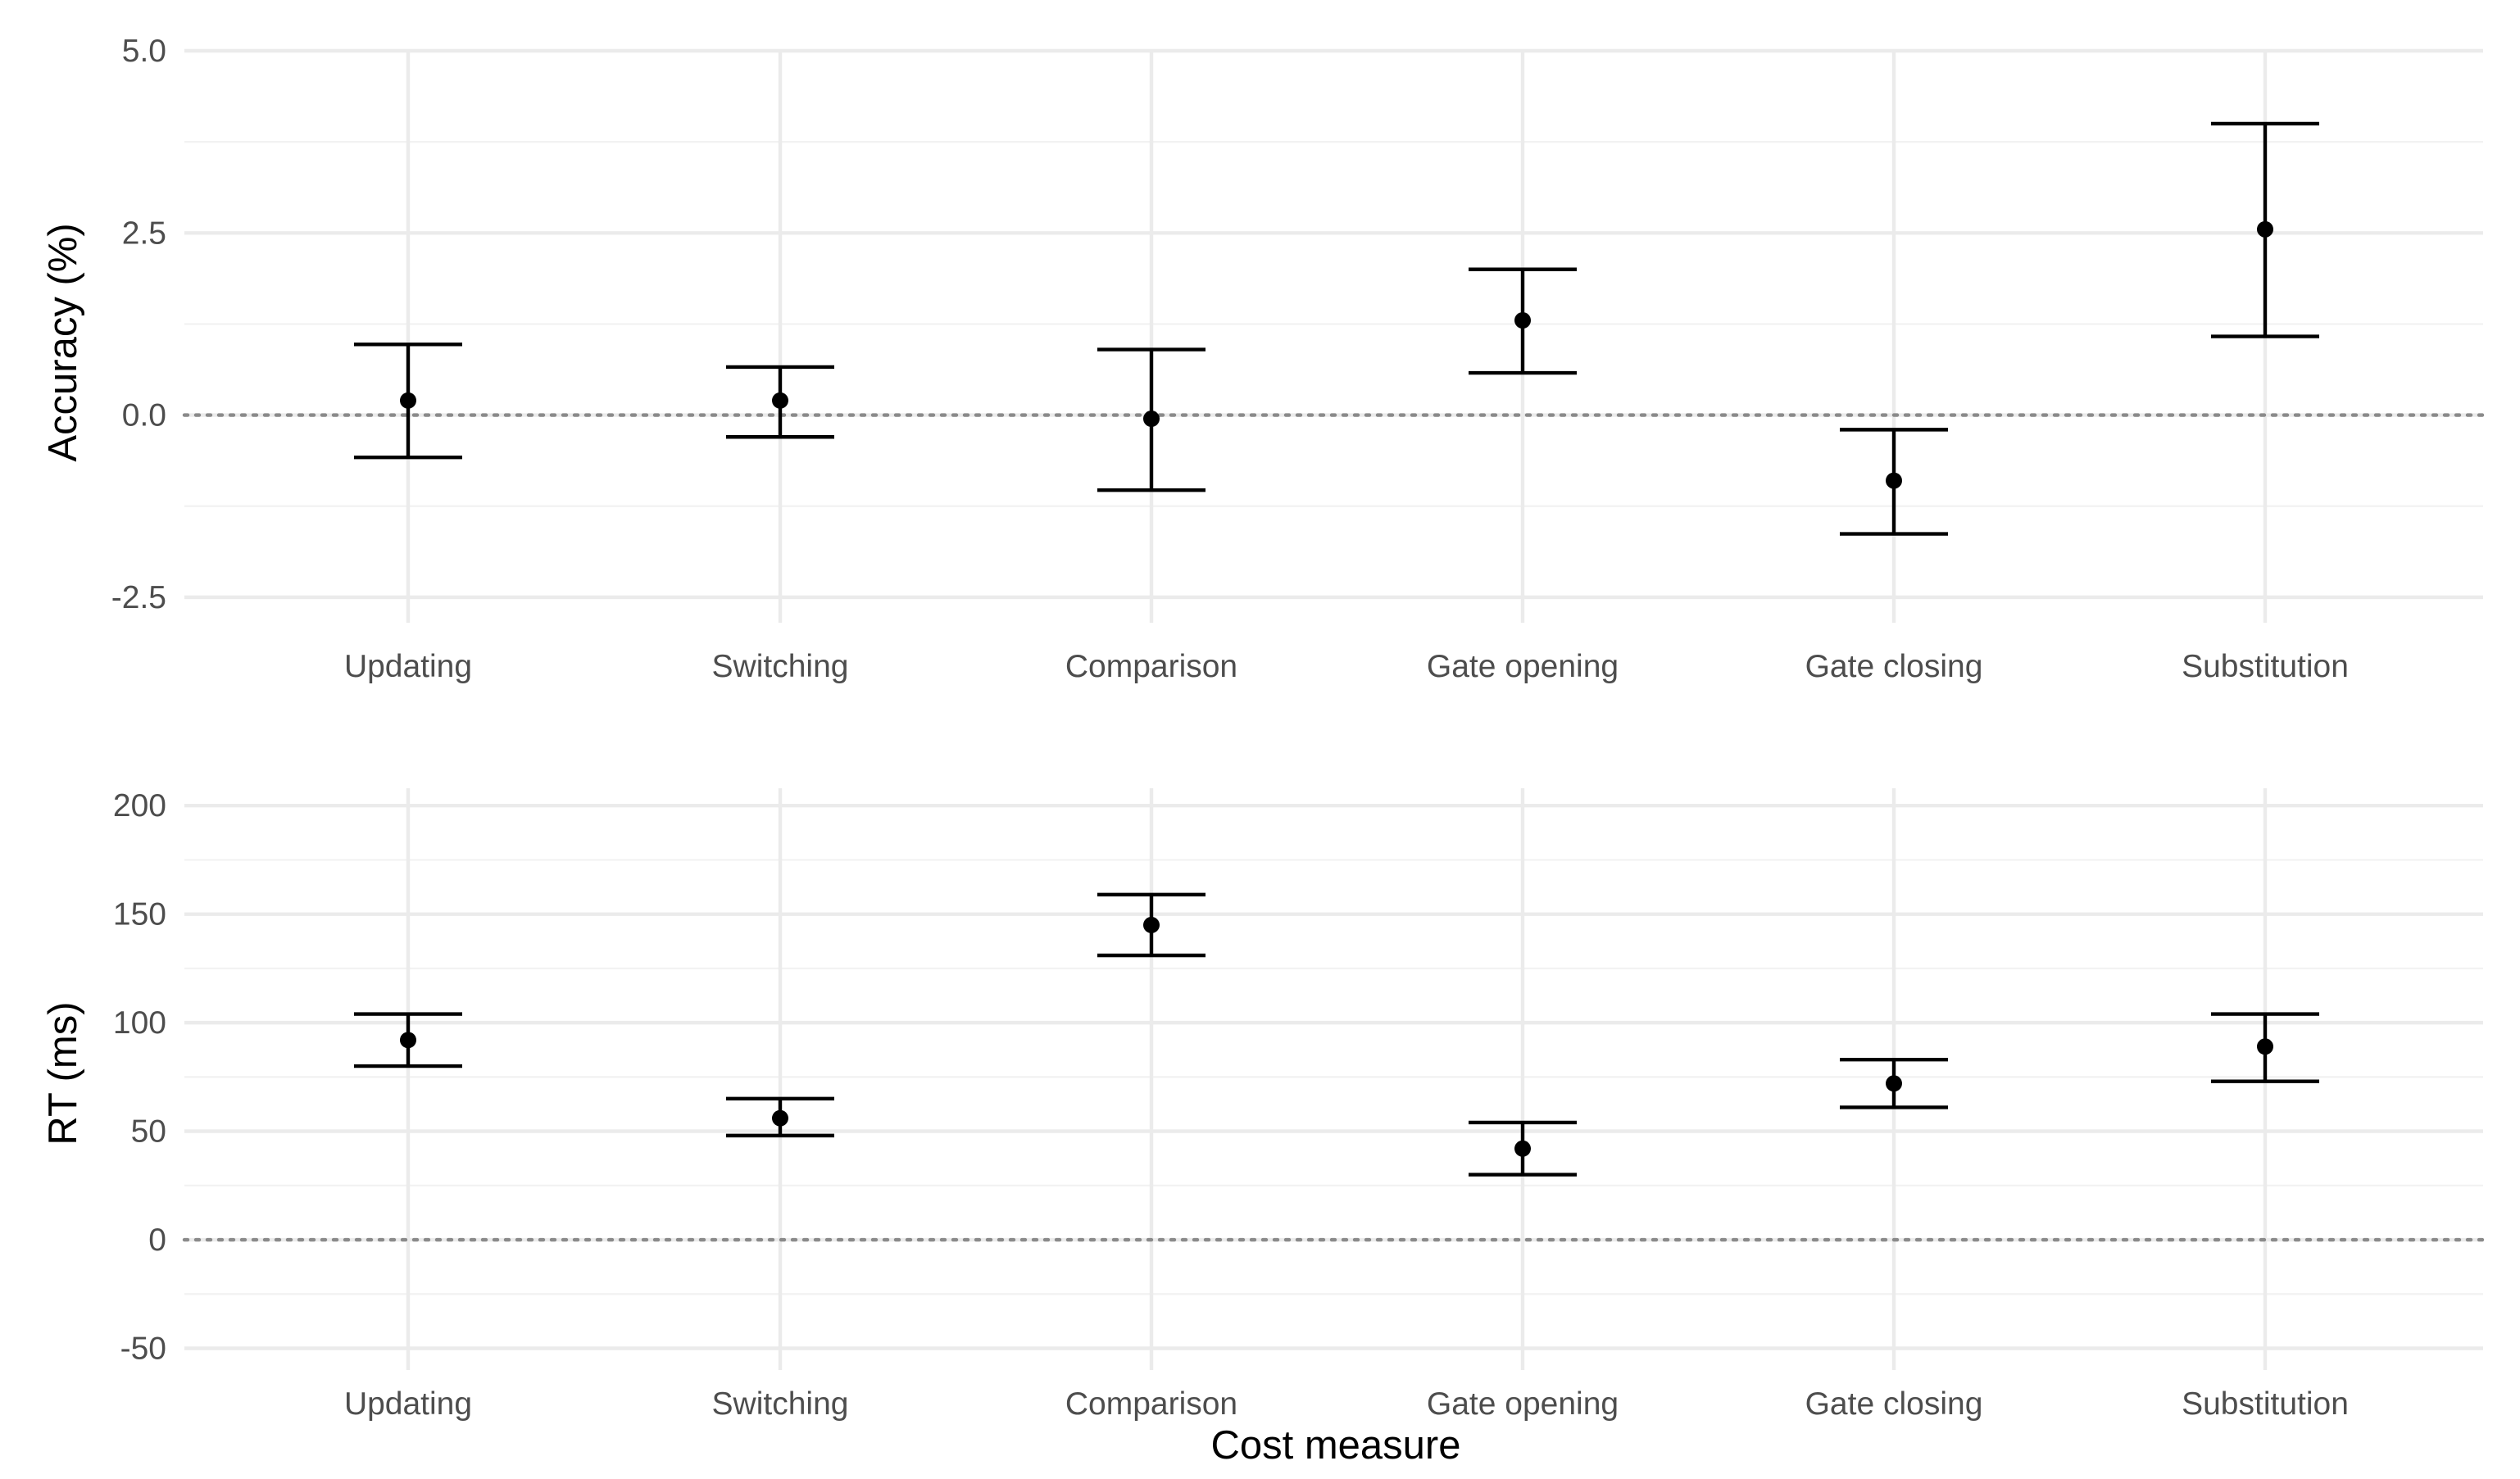 The image size is (2520, 1479). What do you see at coordinates (1523, 1404) in the screenshot?
I see `rt-x-tick-label: Gate opening` at bounding box center [1523, 1404].